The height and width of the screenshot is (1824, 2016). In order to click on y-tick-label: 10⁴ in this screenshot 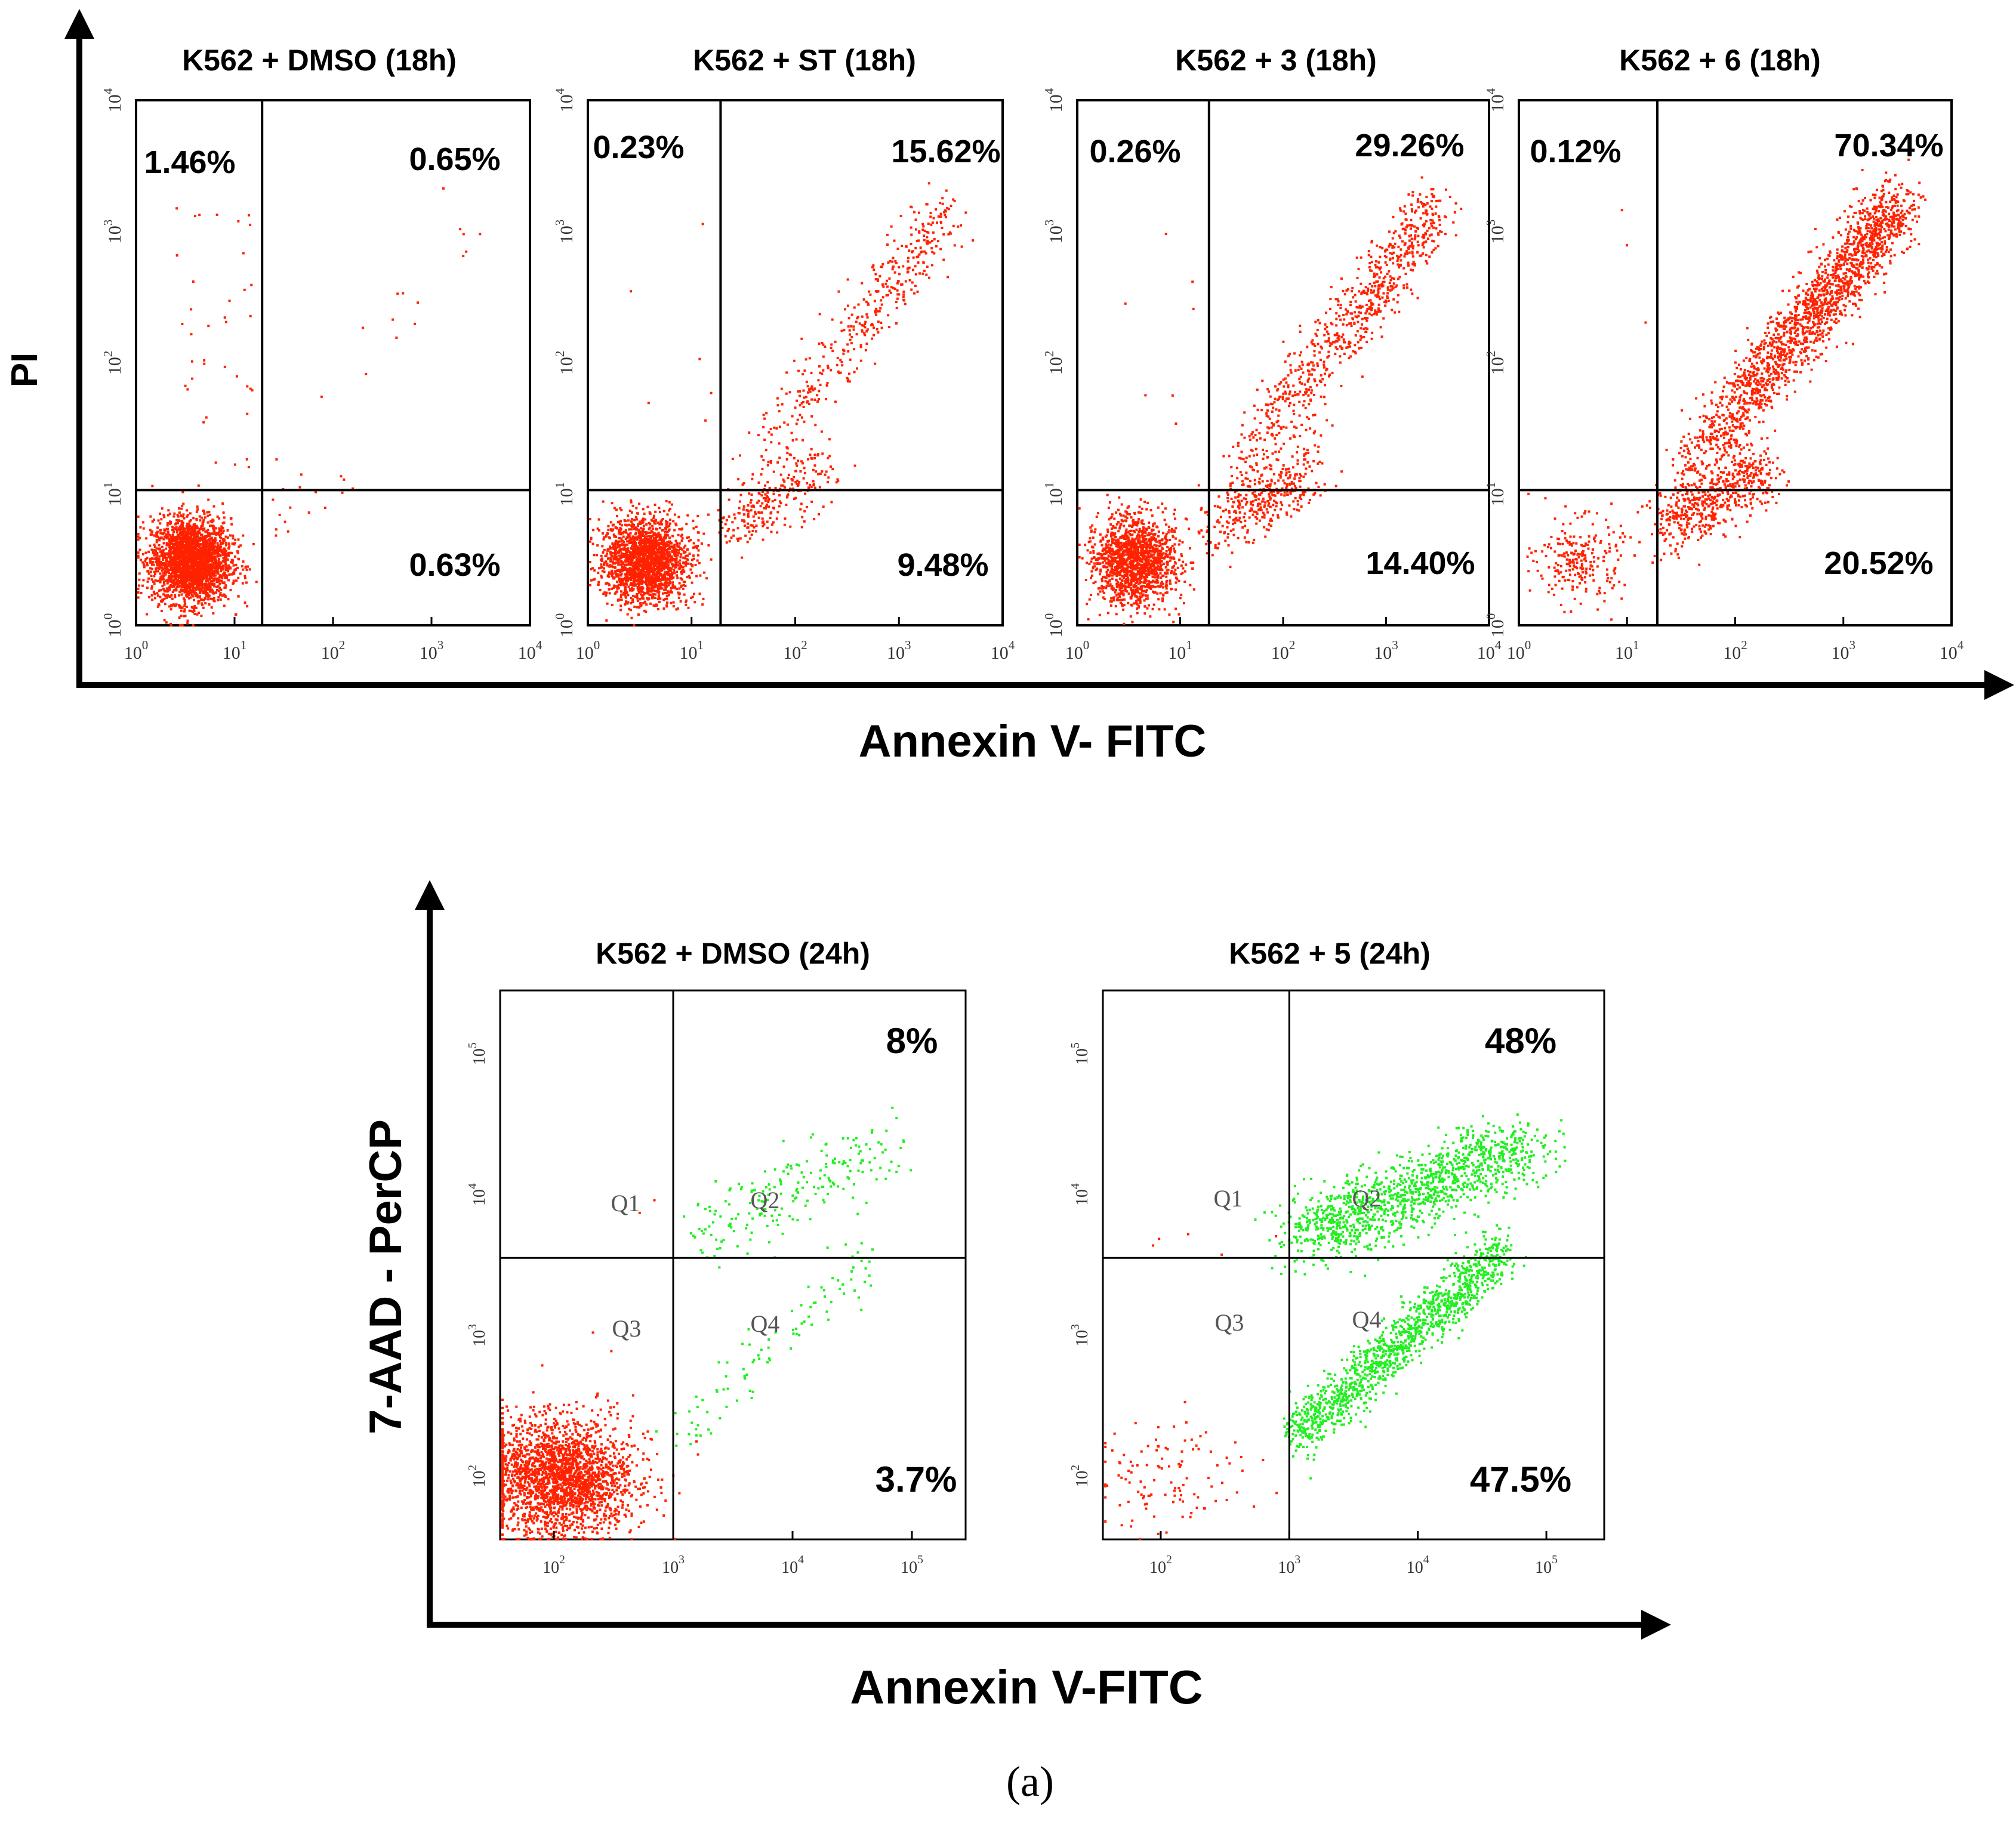, I will do `click(113, 100)`.